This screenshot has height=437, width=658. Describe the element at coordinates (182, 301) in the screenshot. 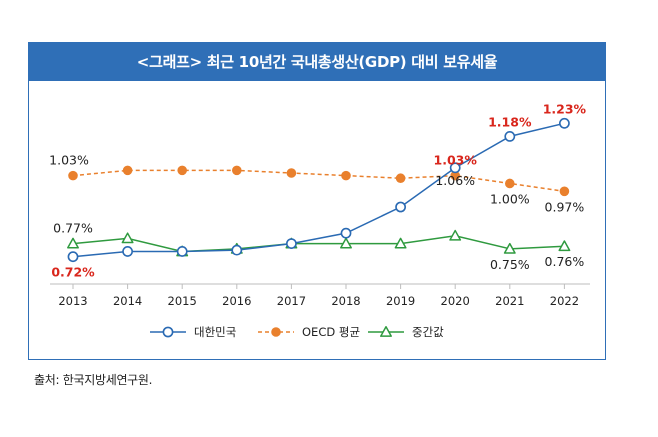

I see `x-tick-label: 2015` at that location.